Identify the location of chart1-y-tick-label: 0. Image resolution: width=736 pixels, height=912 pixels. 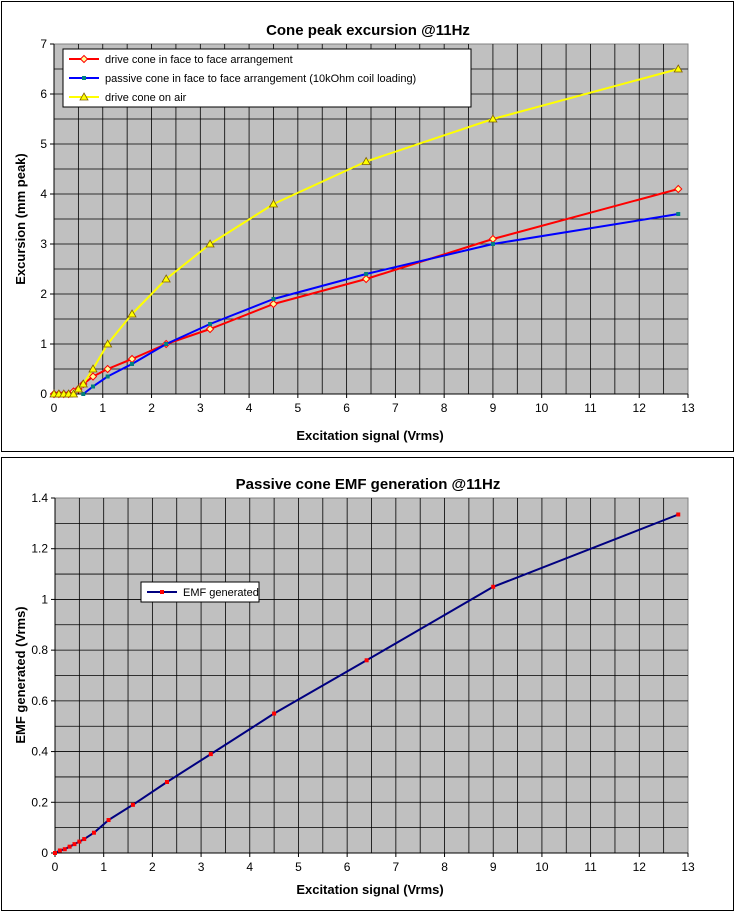
(43, 394).